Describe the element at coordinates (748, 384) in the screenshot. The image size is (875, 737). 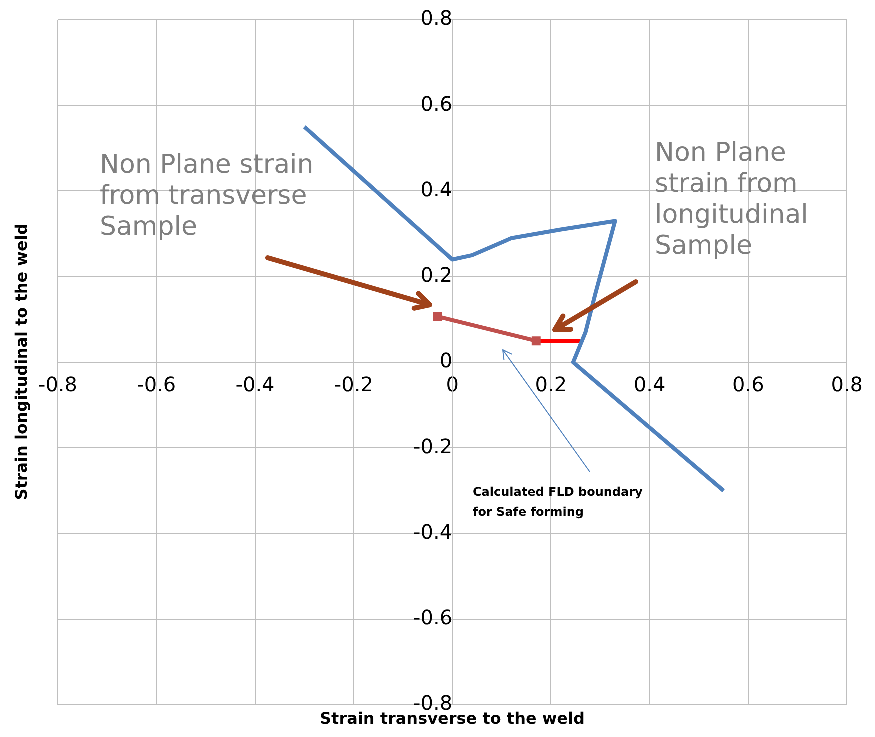
I see `x-tick-label: 0.6` at that location.